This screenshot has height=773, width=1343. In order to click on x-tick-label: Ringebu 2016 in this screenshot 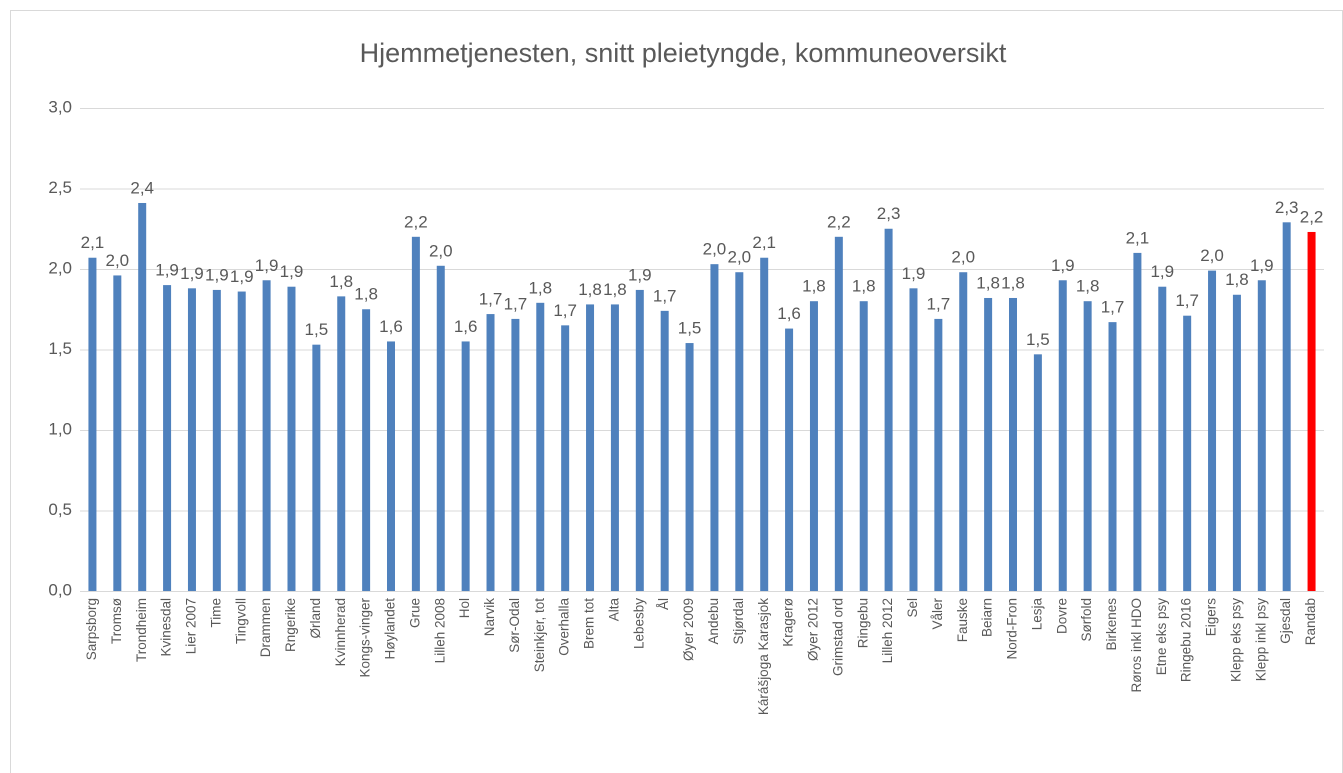, I will do `click(1186, 640)`.